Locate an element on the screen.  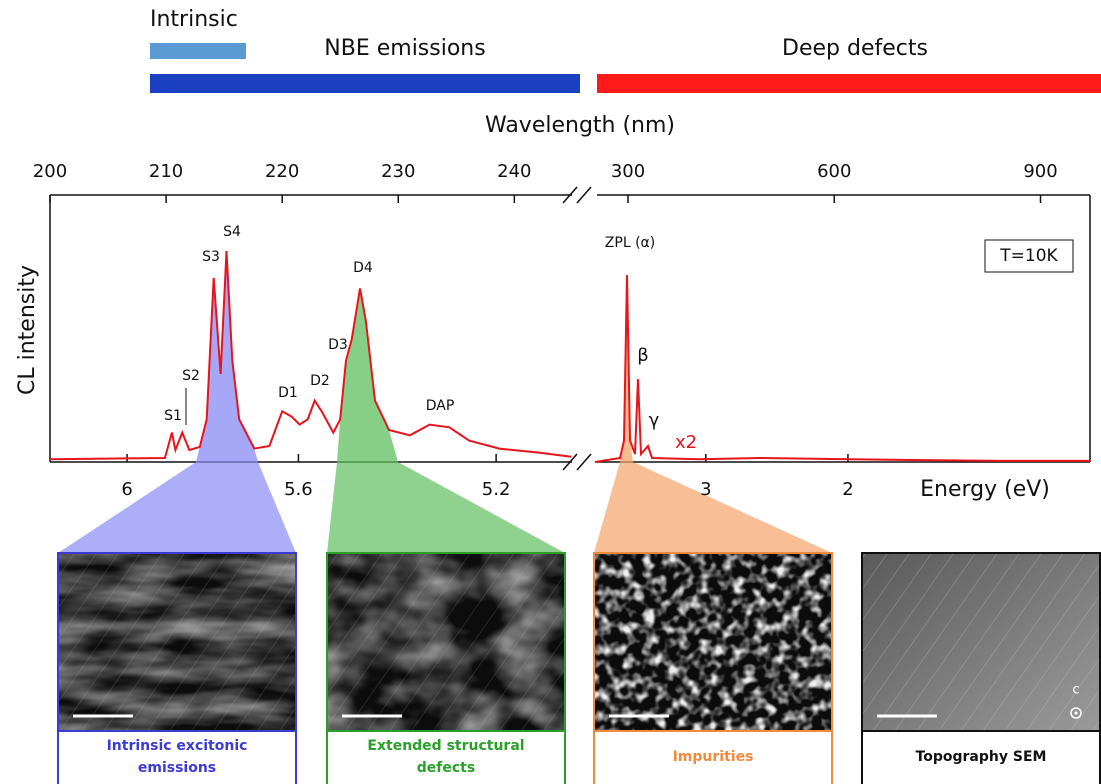
temp-box is located at coordinates (1029, 256).